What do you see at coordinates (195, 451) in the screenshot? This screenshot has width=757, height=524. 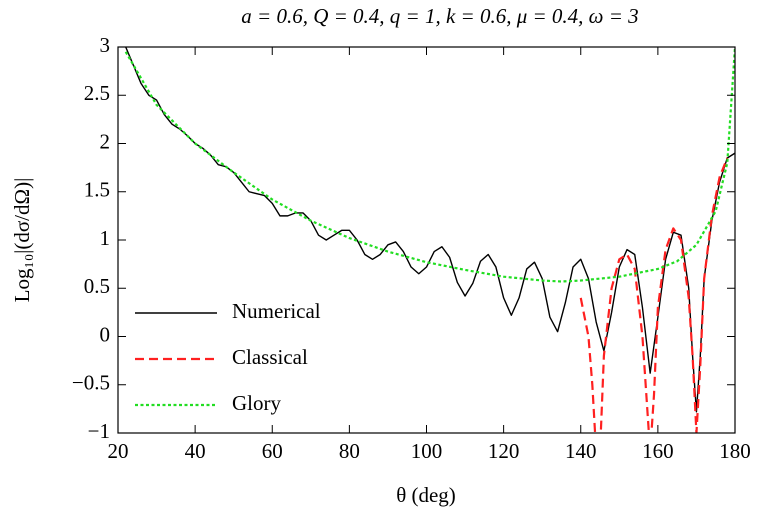 I see `x-tick-label: 40` at bounding box center [195, 451].